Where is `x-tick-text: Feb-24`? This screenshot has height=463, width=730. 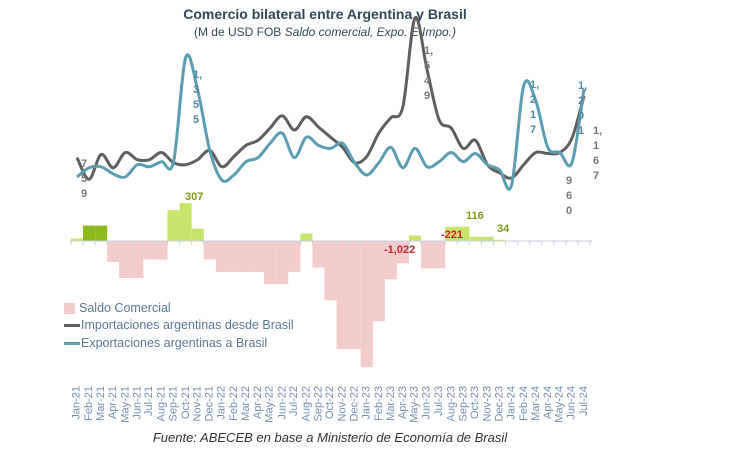 x-tick-text: Feb-24 is located at coordinates (523, 403).